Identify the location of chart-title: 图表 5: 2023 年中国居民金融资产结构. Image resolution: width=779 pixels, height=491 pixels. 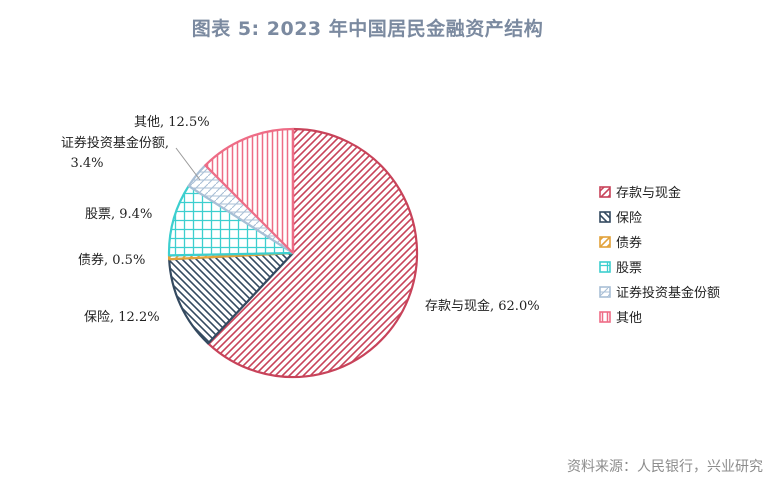
(367, 29).